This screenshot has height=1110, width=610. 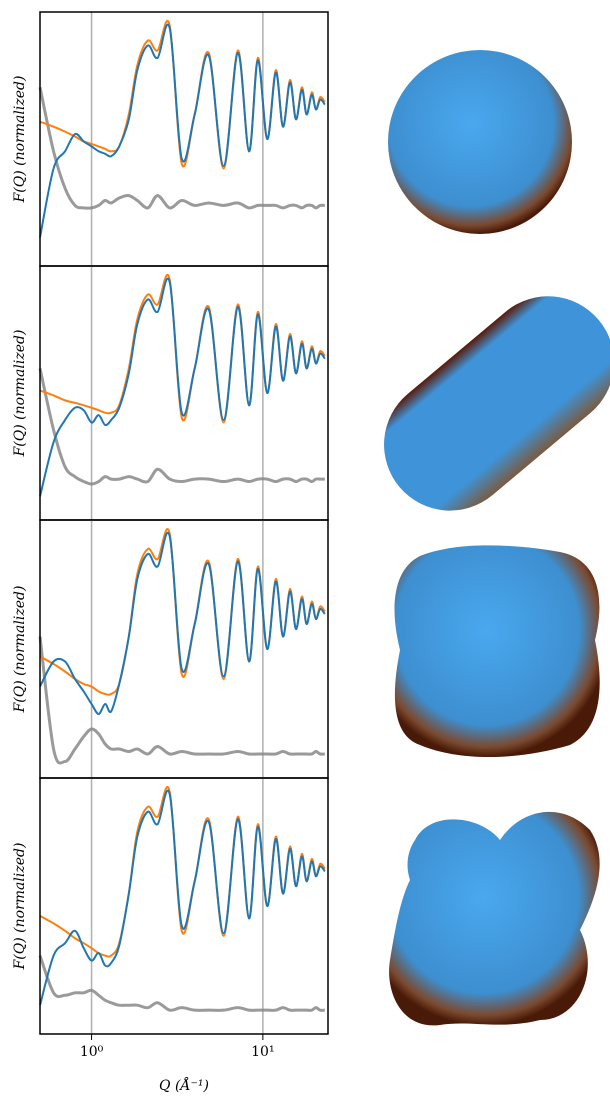 I want to click on blob-render, so click(x=494, y=918).